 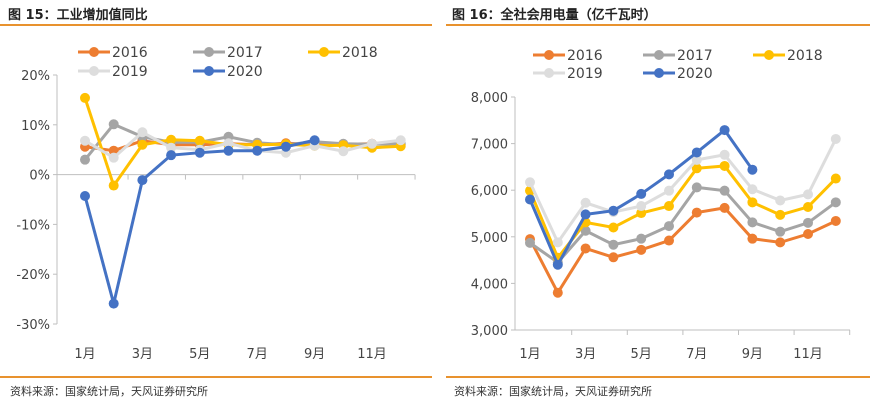 What do you see at coordinates (245, 53) in the screenshot?
I see `legend-label: 2017` at bounding box center [245, 53].